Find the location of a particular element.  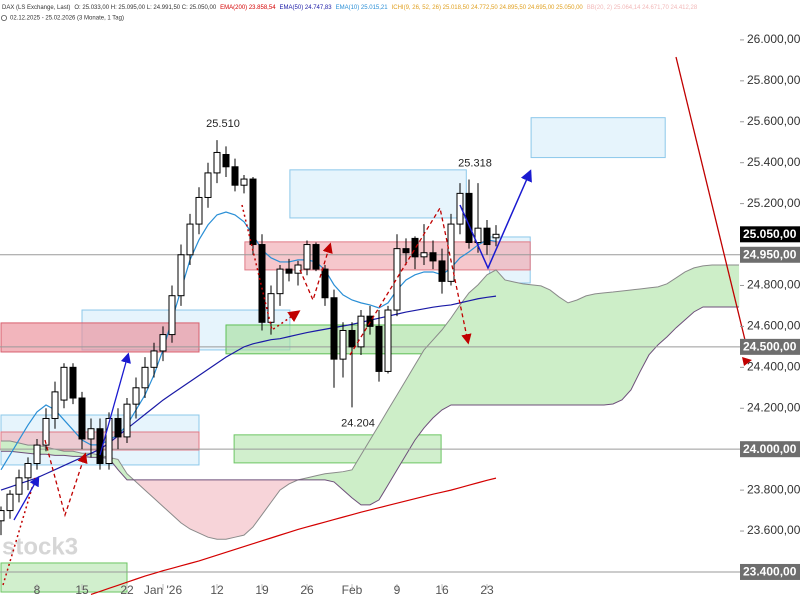

header-item: EMA(200) 23.858,54 is located at coordinates (248, 8).